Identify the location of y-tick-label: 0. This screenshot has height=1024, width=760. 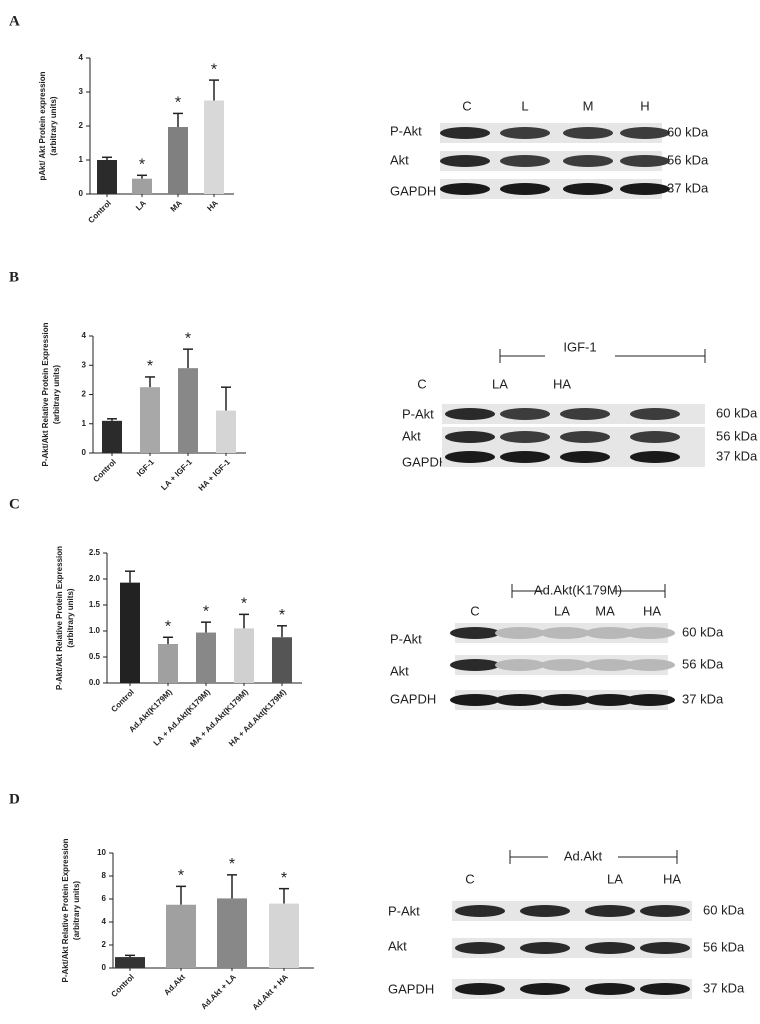
(81, 193).